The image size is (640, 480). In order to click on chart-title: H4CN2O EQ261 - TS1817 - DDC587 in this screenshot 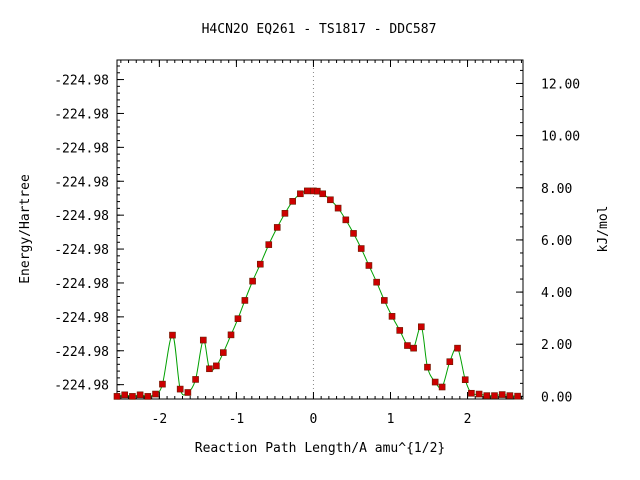, I will do `click(319, 29)`.